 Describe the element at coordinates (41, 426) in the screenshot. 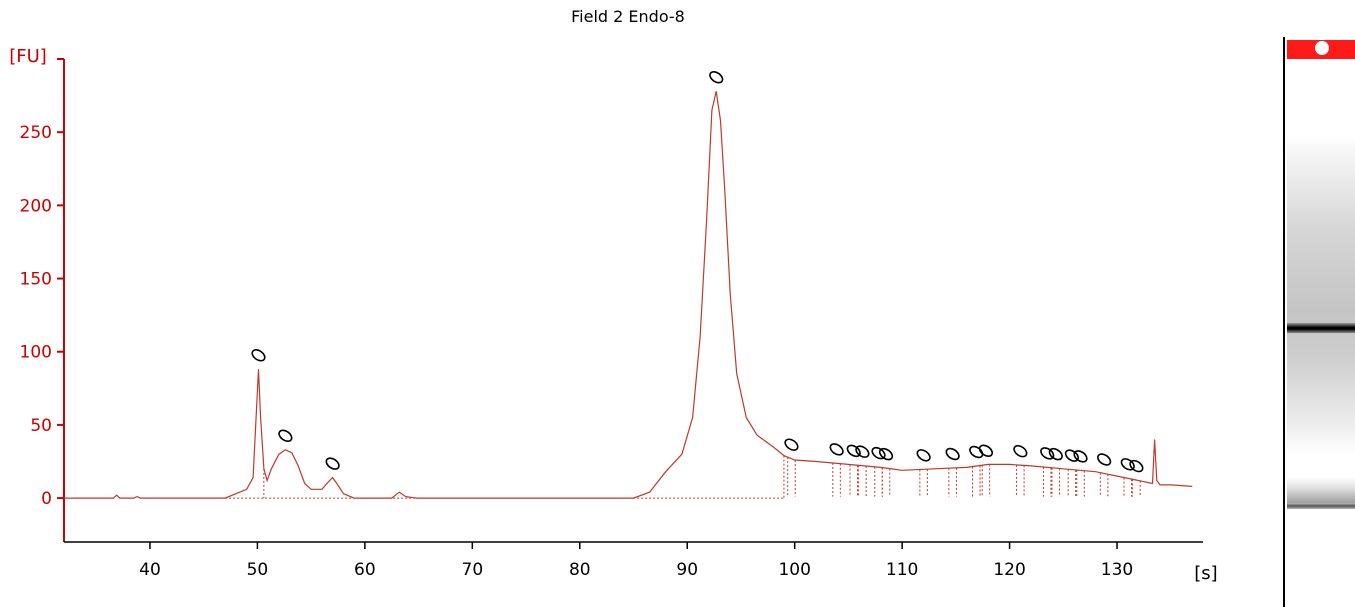

I see `y-tick-label: 50` at that location.